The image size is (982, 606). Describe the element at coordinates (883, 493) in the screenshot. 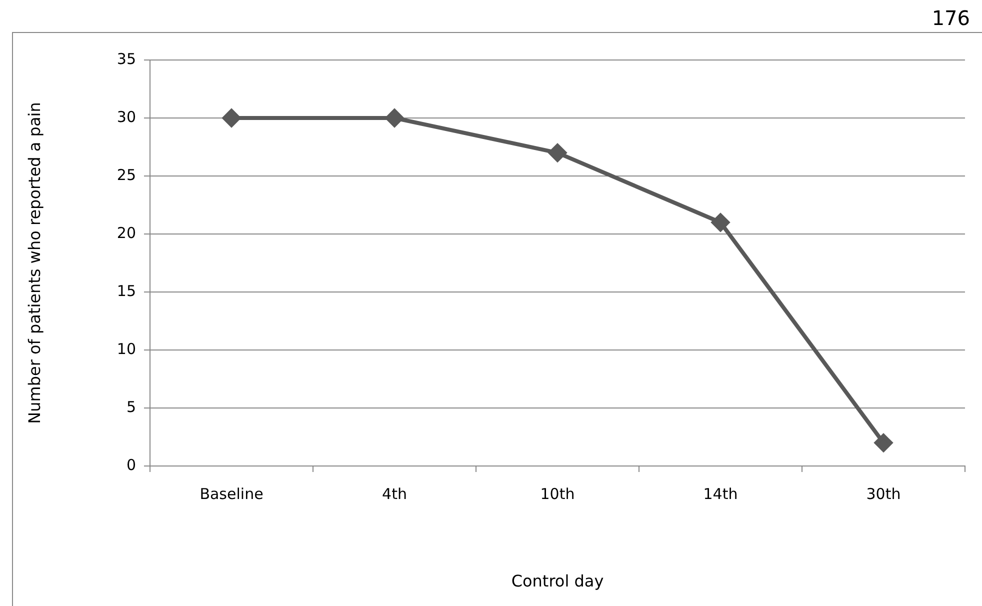

I see `x-tick-label: 30th` at that location.